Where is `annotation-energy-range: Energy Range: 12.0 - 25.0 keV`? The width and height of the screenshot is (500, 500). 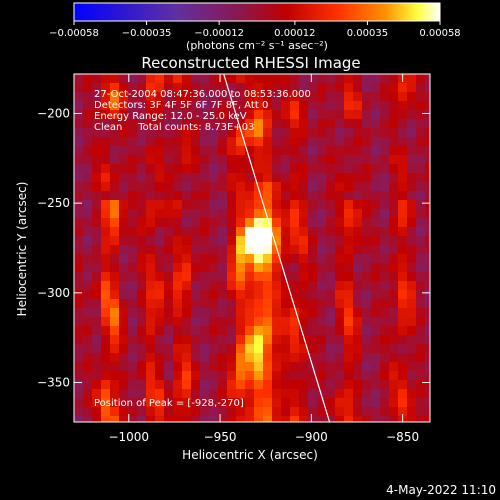 annotation-energy-range: Energy Range: 12.0 - 25.0 keV is located at coordinates (170, 116).